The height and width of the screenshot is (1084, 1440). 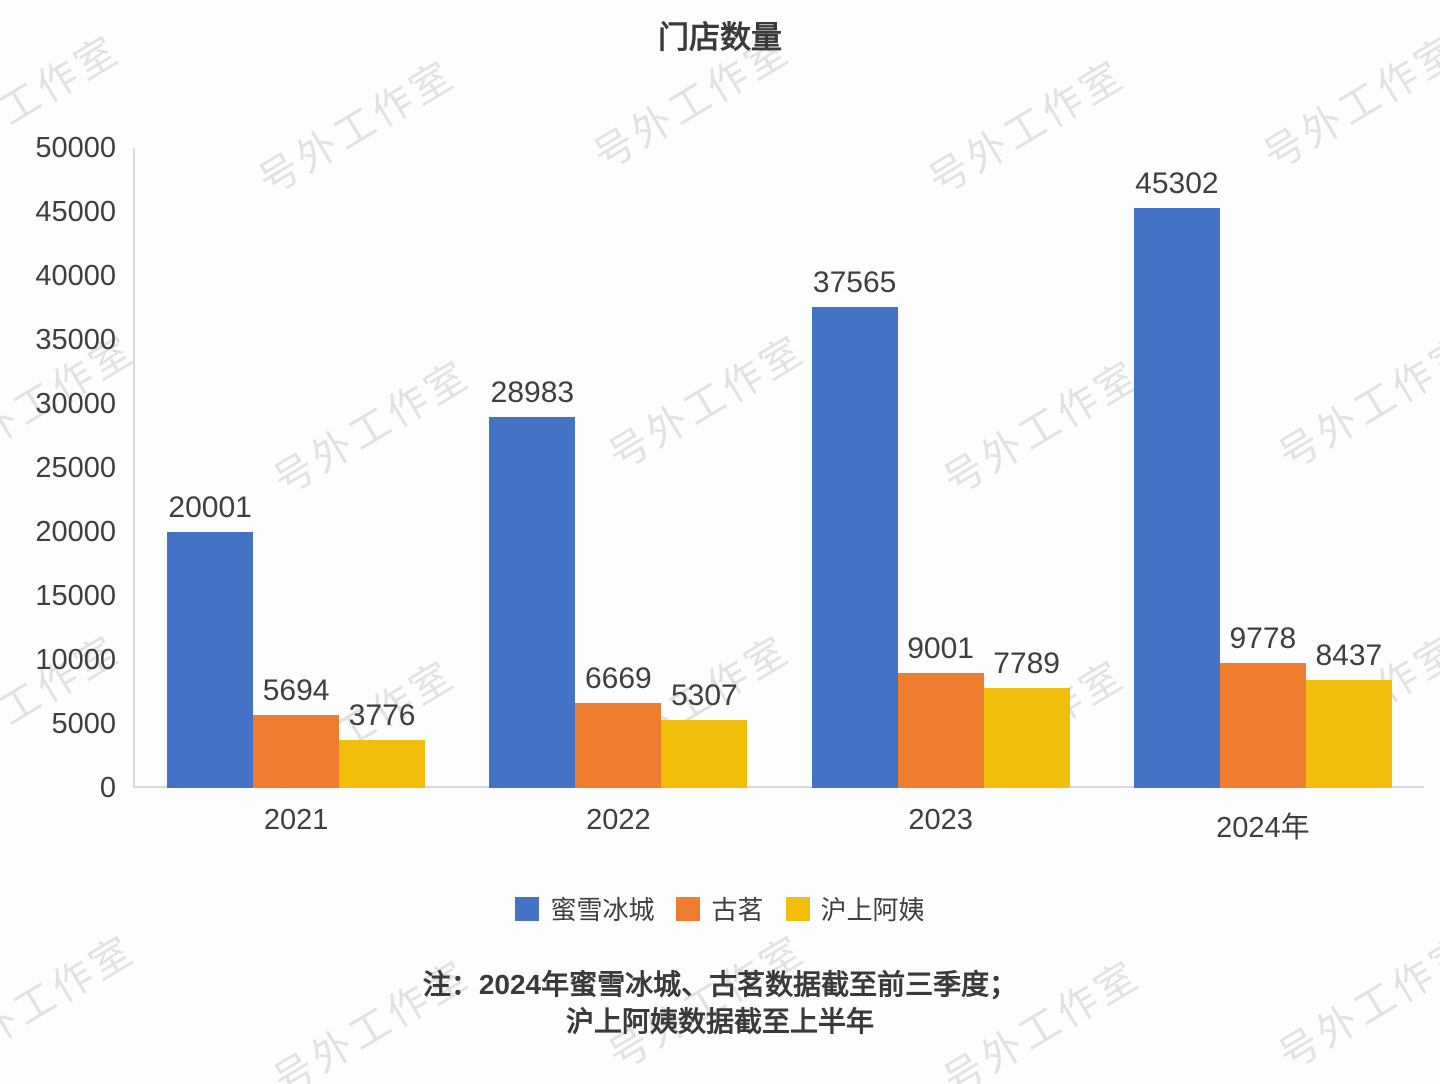 What do you see at coordinates (1263, 828) in the screenshot?
I see `x-axis-category-label: 2024年` at bounding box center [1263, 828].